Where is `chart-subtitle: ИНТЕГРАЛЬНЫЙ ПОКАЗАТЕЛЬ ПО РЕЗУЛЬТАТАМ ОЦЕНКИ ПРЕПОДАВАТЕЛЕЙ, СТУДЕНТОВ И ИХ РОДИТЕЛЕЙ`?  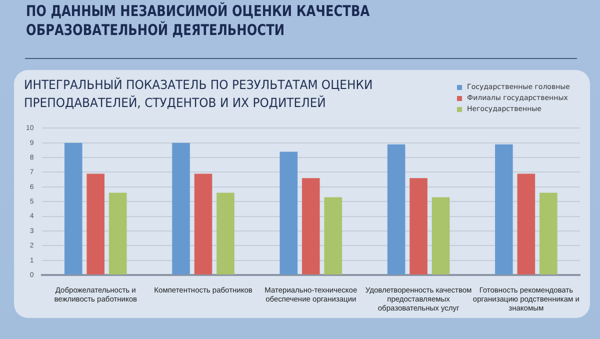 chart-subtitle: ИНТЕГРАЛЬНЫЙ ПОКАЗАТЕЛЬ ПО РЕЗУЛЬТАТАМ ОЦЕНКИ ПРЕПОДАВАТЕЛЕЙ, СТУДЕНТОВ И ИХ РОДИТЕЛЕЙ is located at coordinates (199, 94).